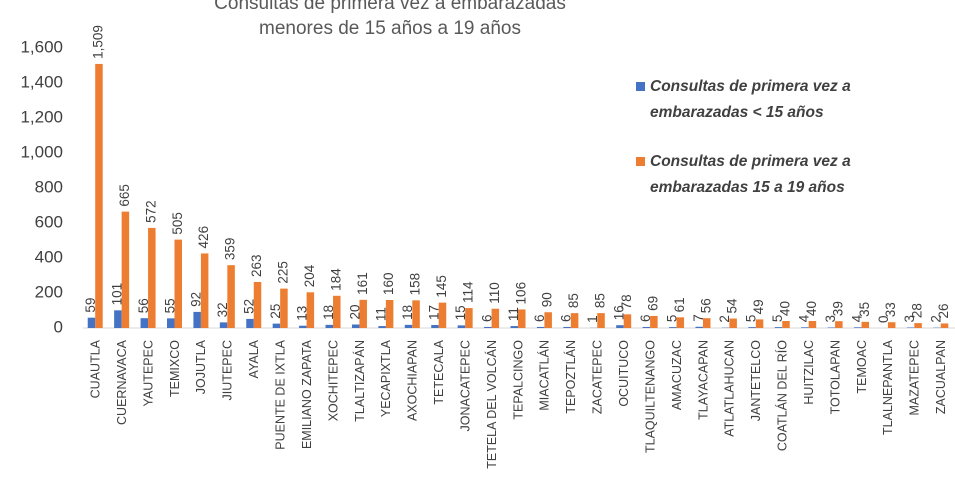 This screenshot has width=955, height=501. Describe the element at coordinates (177, 223) in the screenshot. I see `data-label: 505` at that location.